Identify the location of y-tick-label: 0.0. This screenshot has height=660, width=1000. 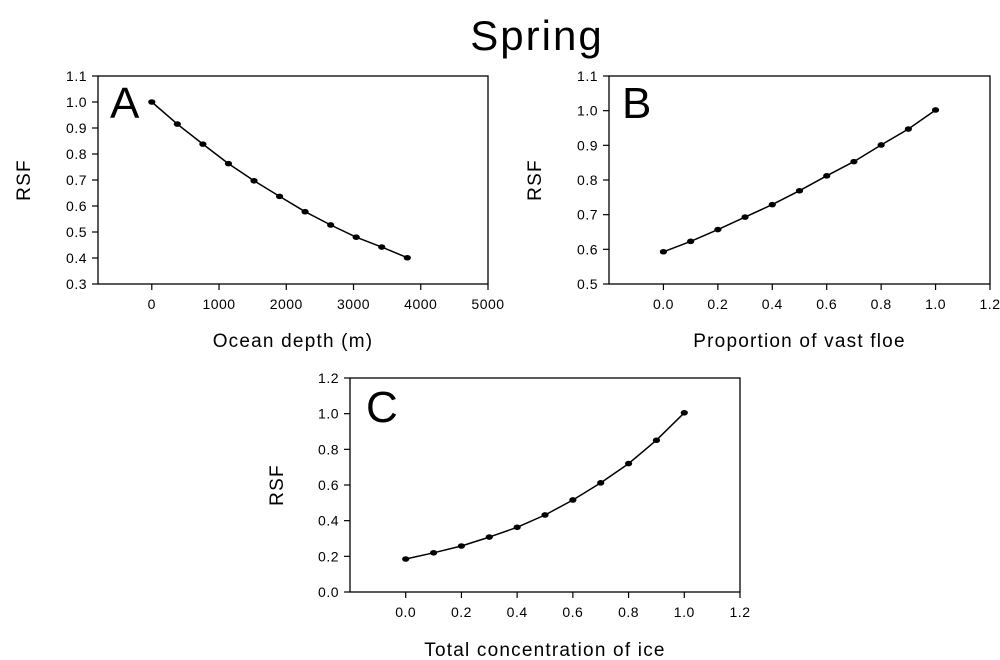
(328, 592).